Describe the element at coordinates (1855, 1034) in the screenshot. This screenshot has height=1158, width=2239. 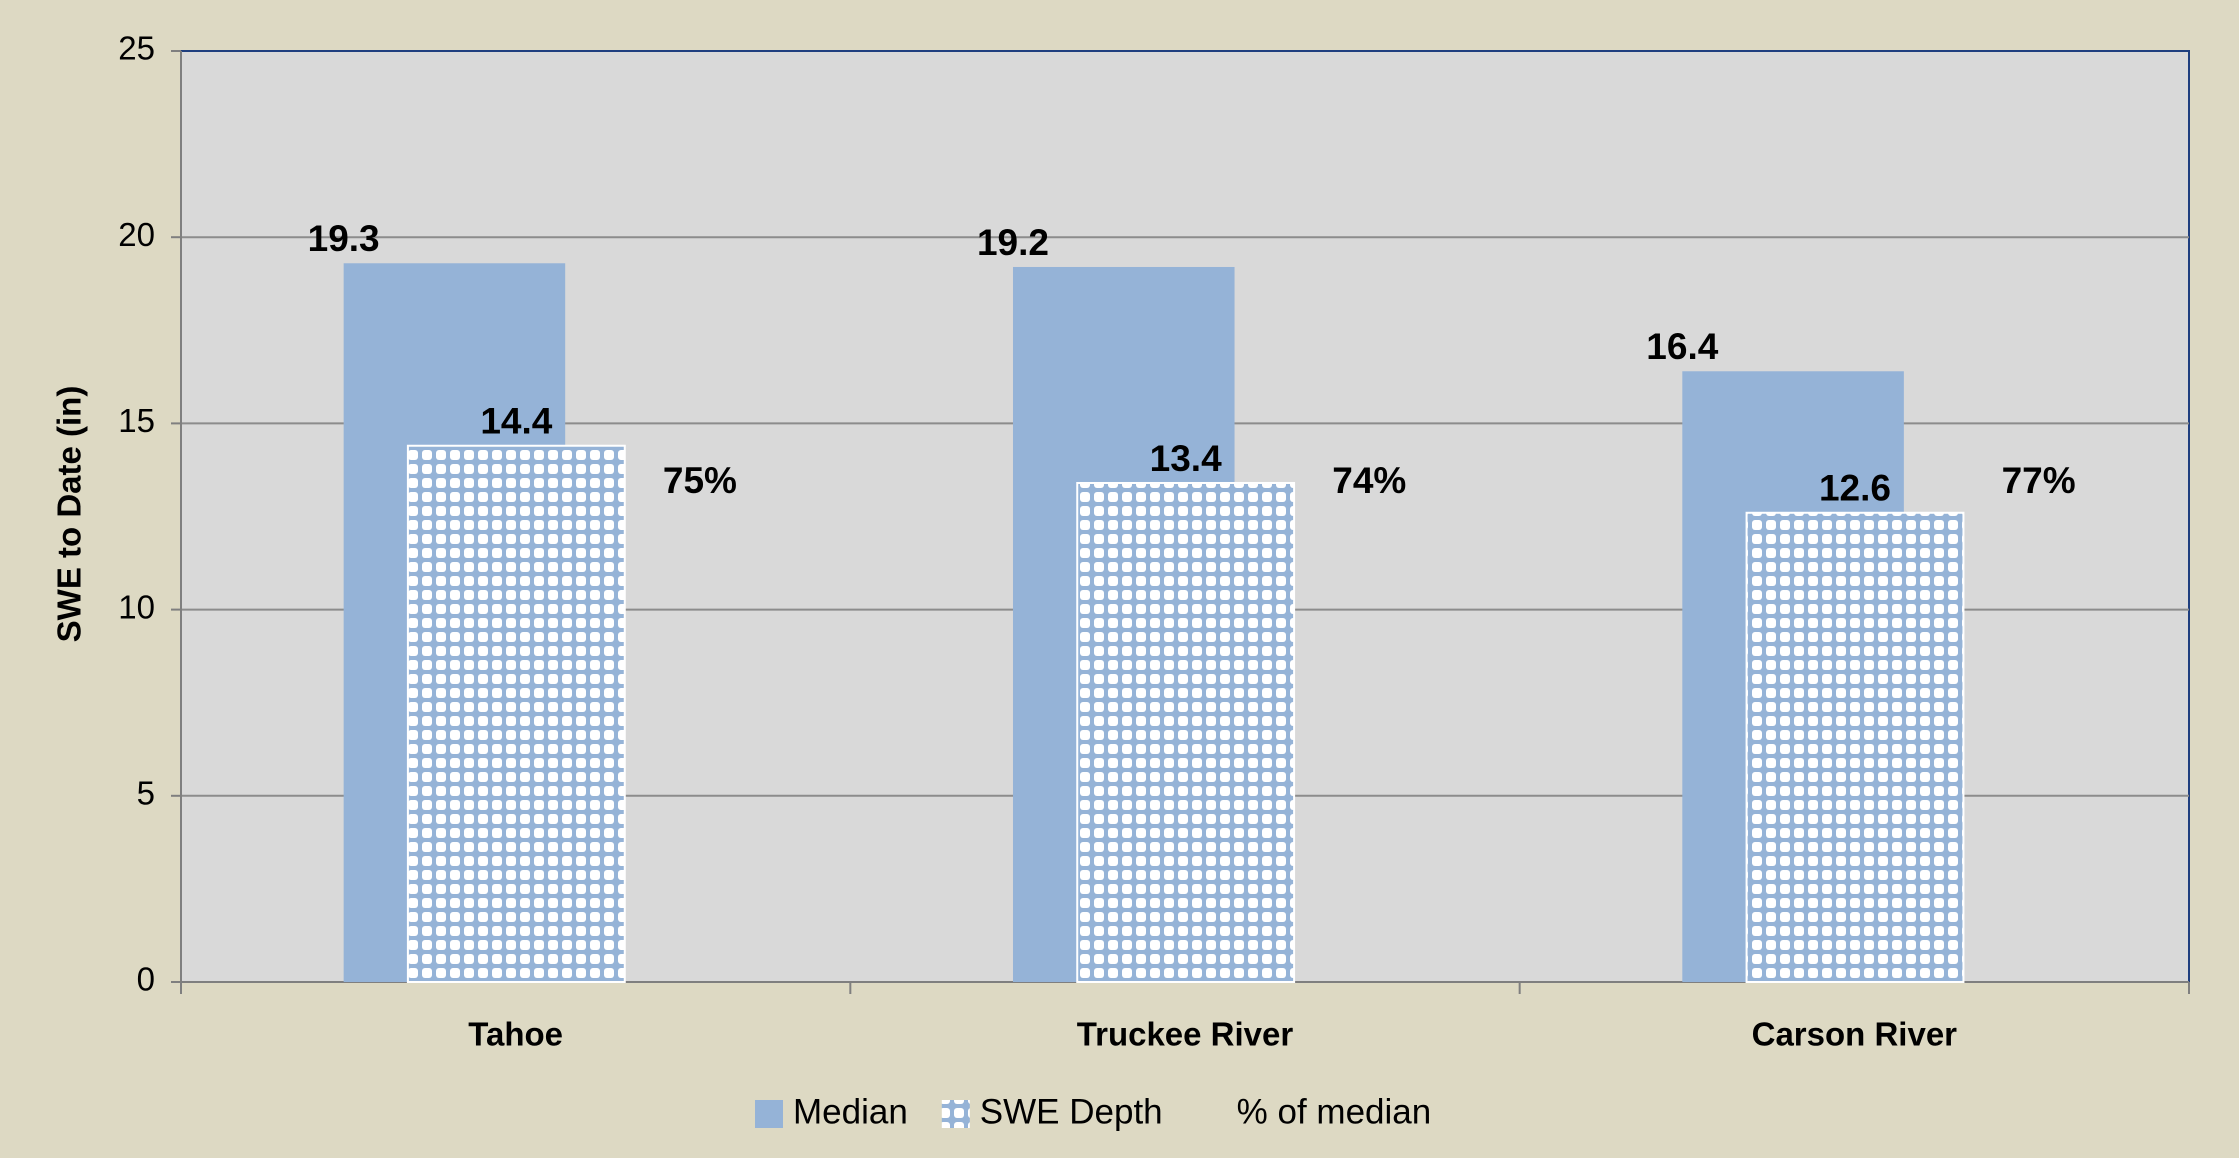
I see `x-tick-label: Carson River` at that location.